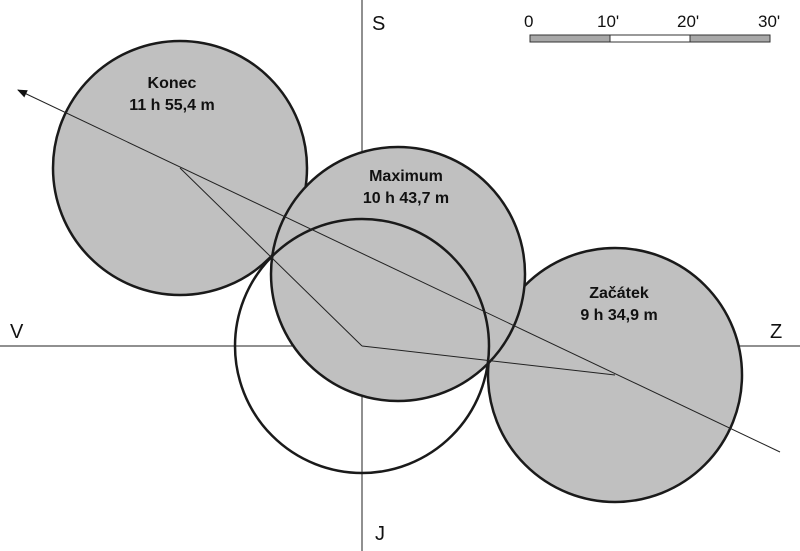  Describe the element at coordinates (380, 534) in the screenshot. I see `label-south: J` at that location.